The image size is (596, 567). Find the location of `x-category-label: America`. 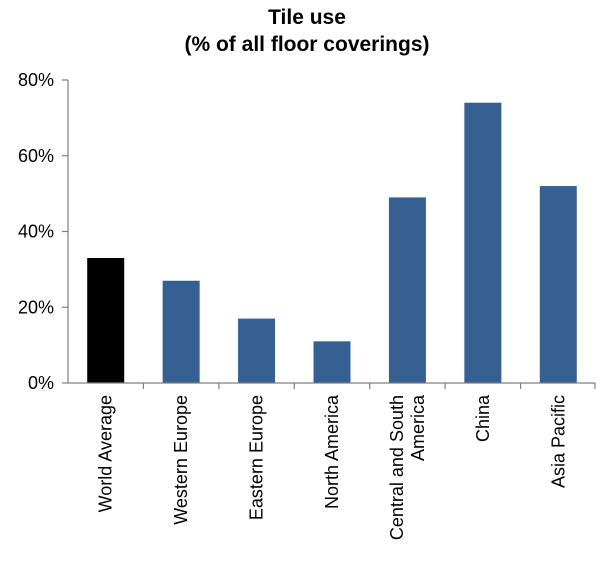

x-category-label: America is located at coordinates (418, 427).